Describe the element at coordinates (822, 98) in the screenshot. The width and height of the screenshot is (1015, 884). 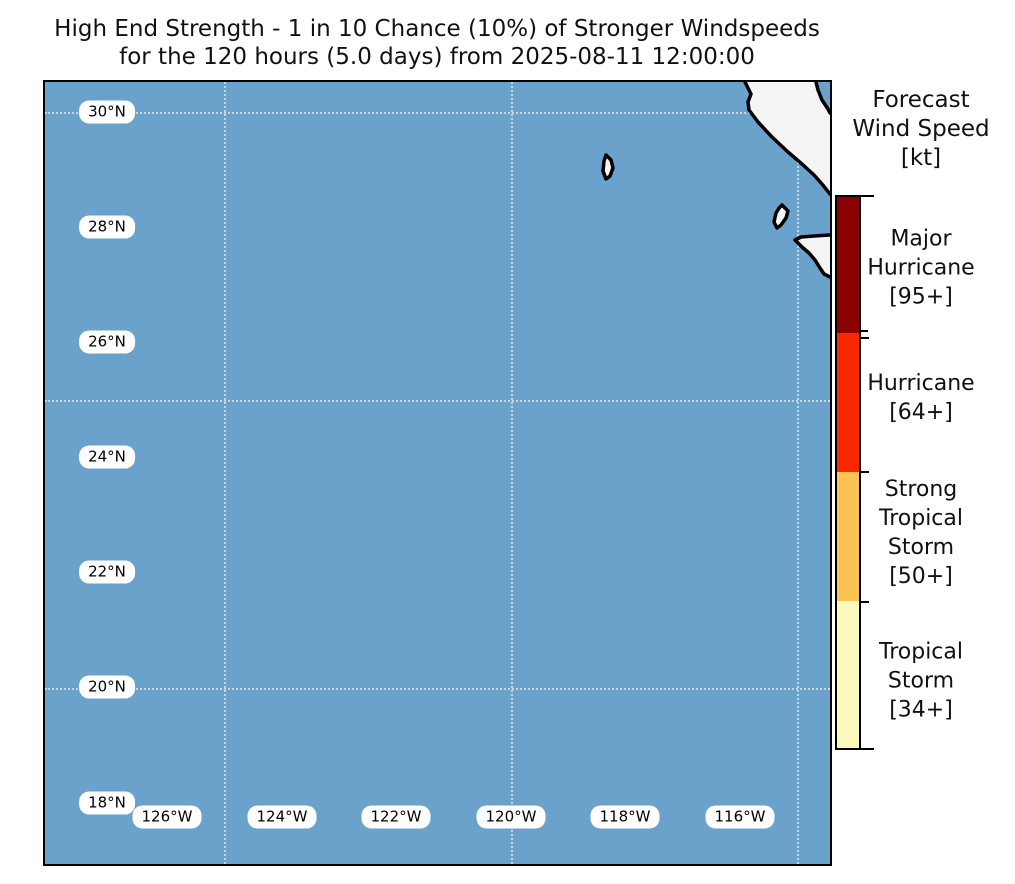
I see `coastline-gulf-of-california` at that location.